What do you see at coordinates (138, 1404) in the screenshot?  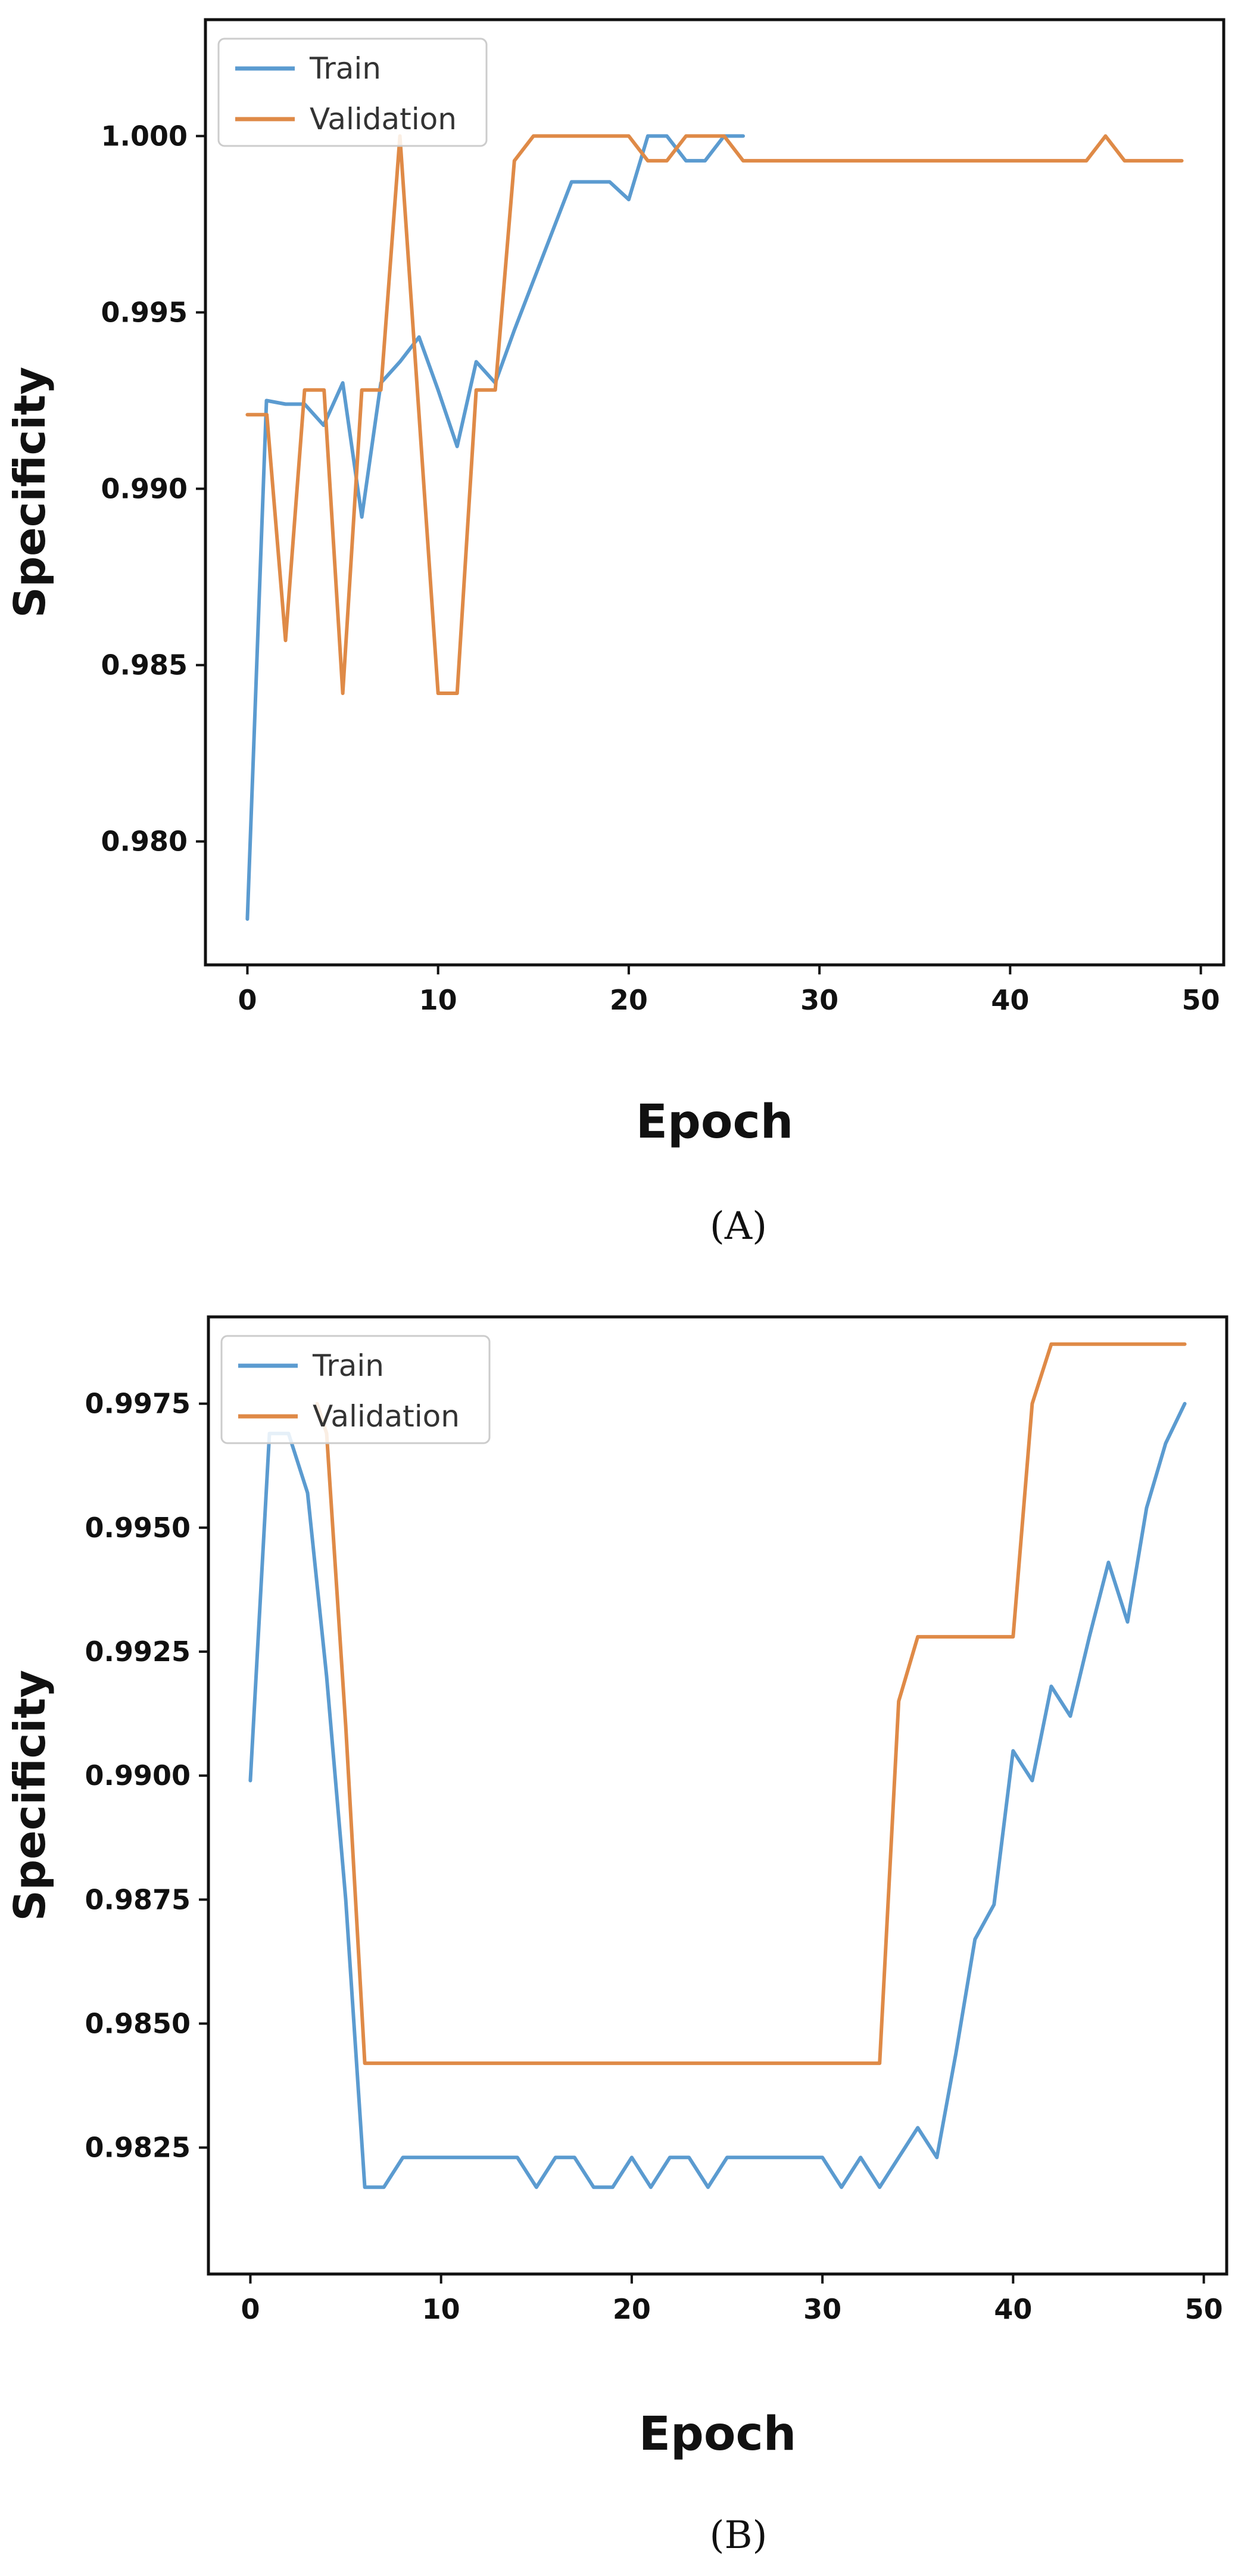 I see `y-tick-label: 0.9975` at bounding box center [138, 1404].